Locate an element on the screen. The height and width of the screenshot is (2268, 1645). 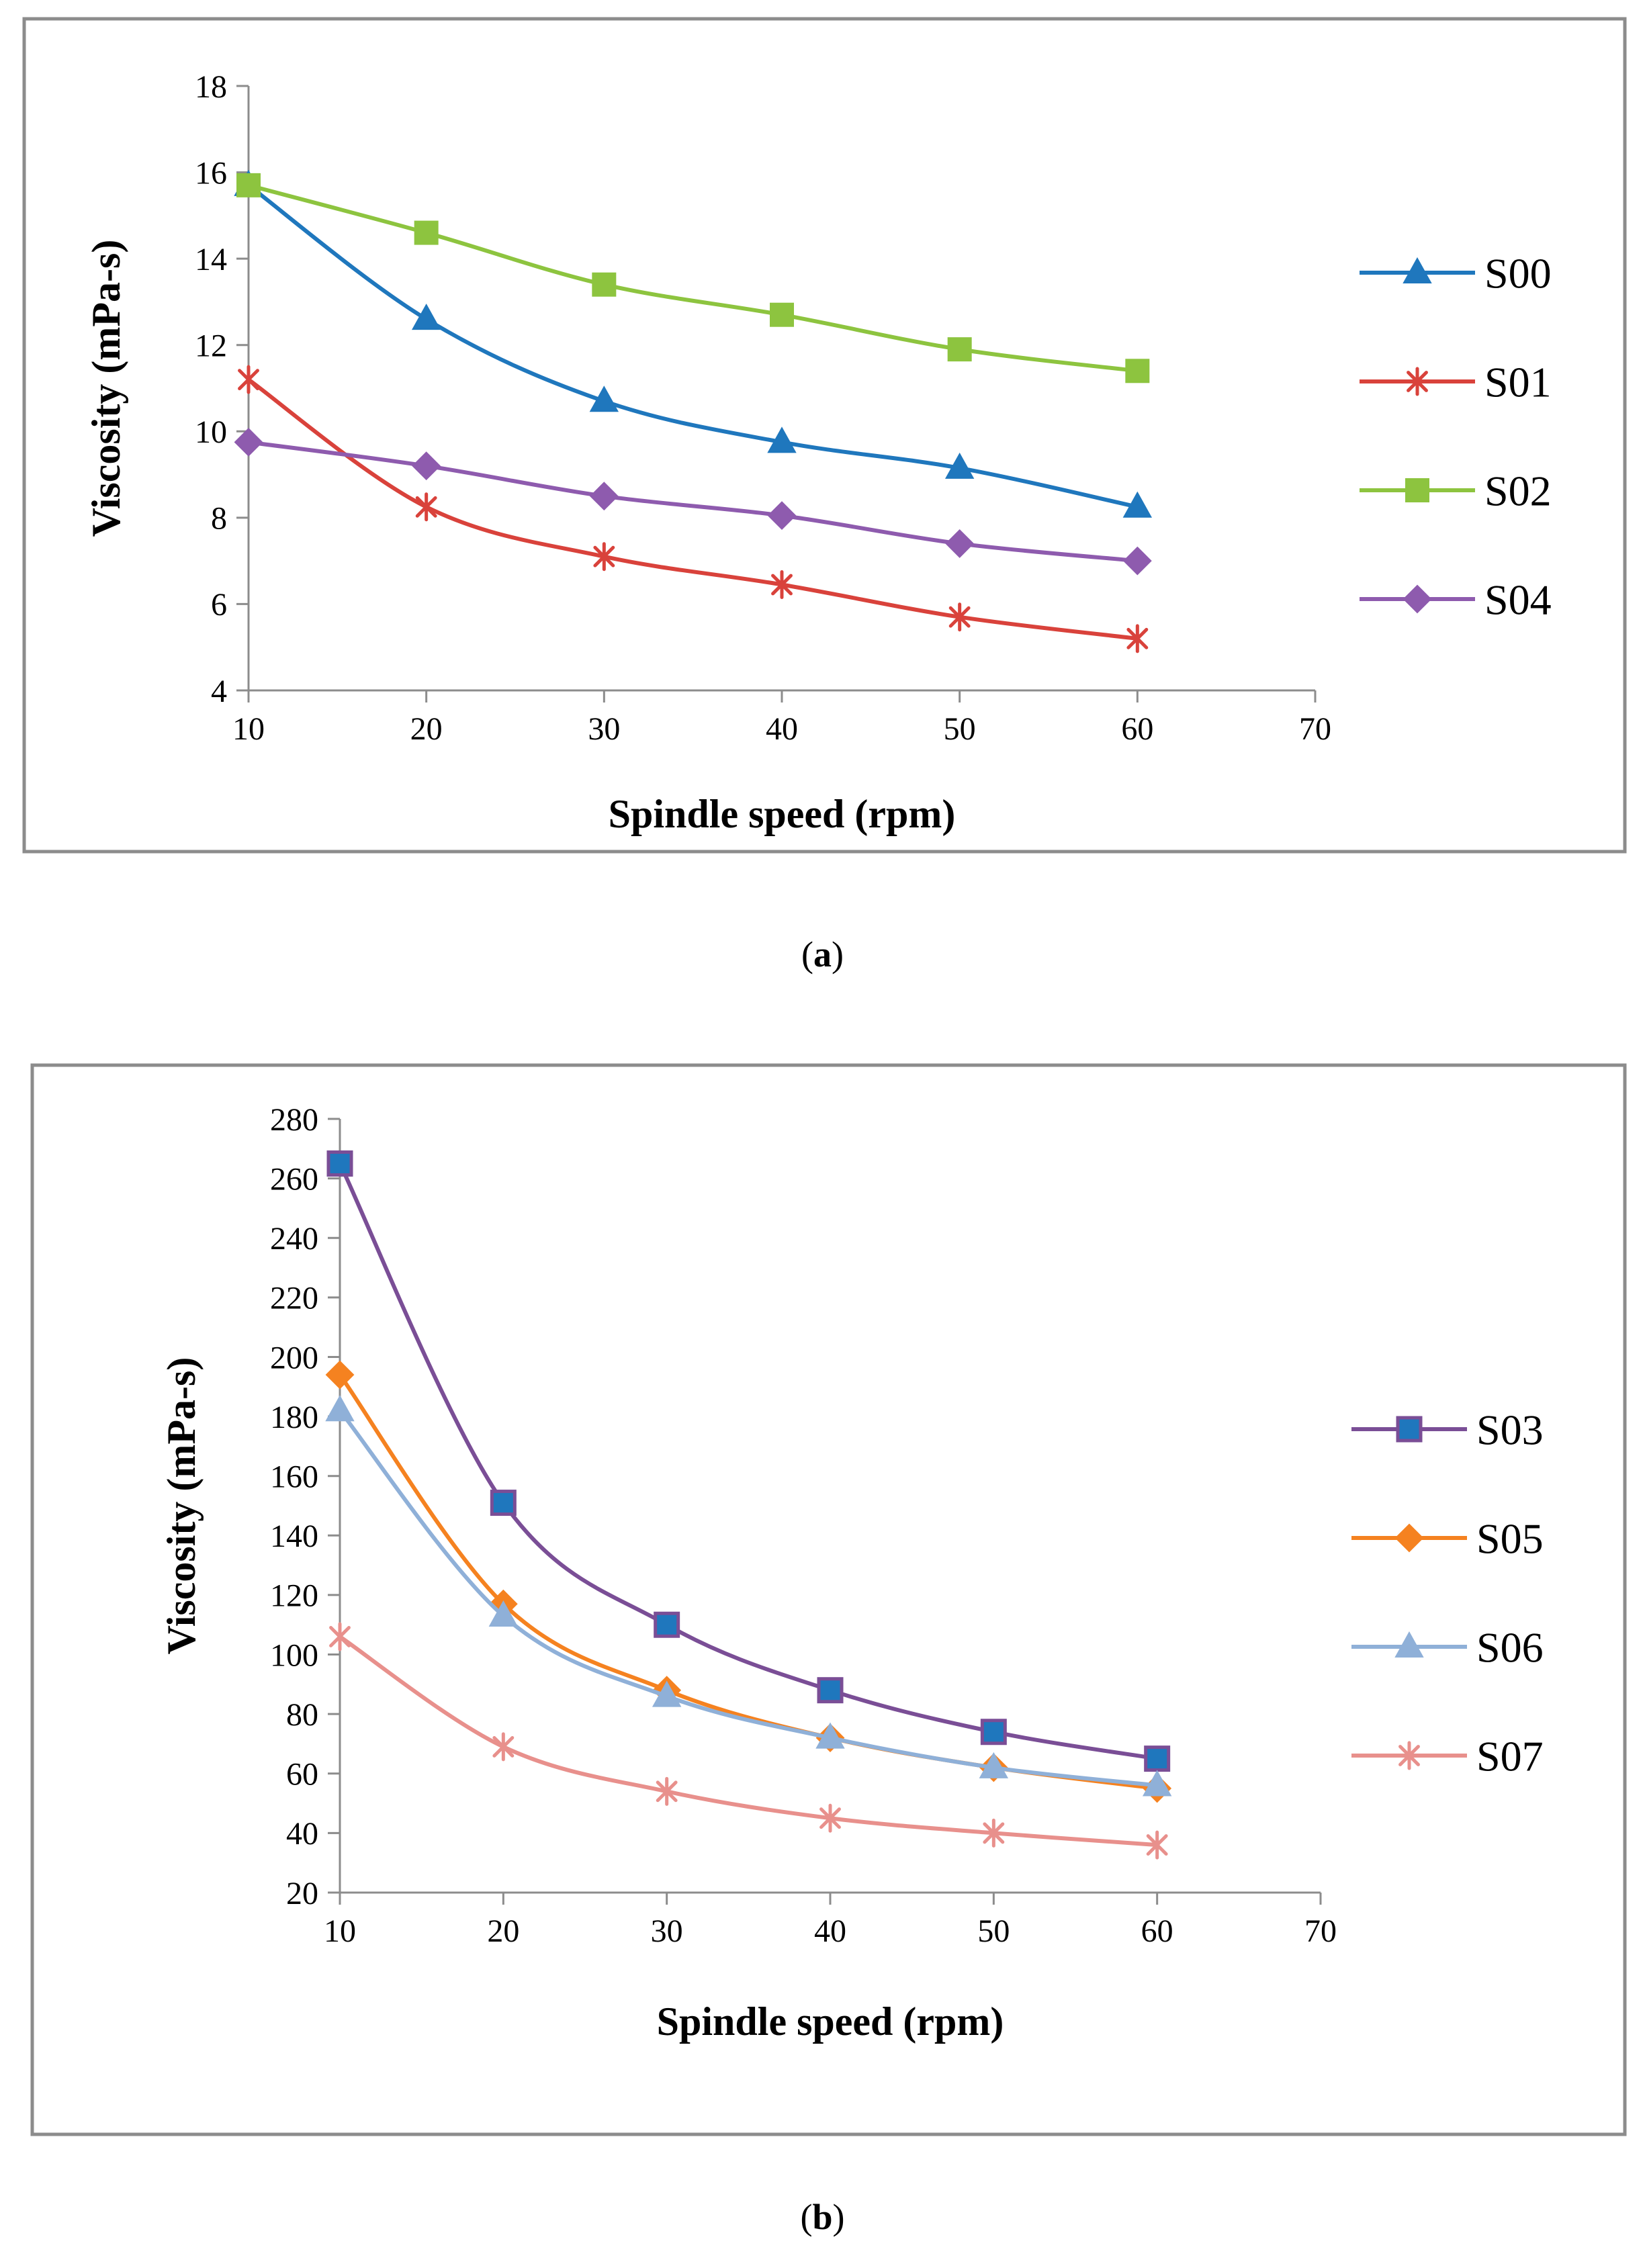
chart-a-legend-item-s04-label: S04 is located at coordinates (1518, 599).